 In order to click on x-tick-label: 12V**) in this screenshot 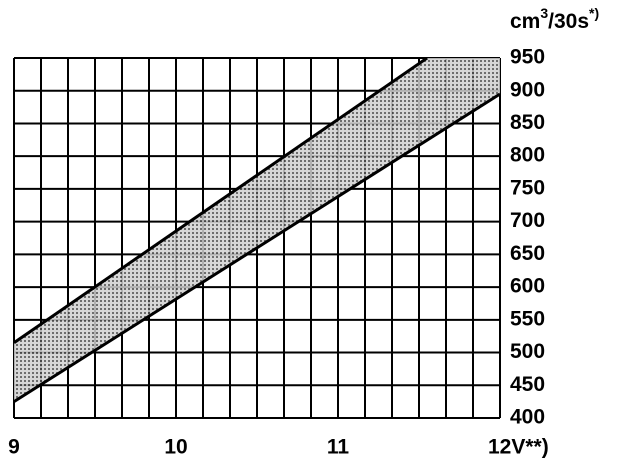, I will do `click(518, 447)`.